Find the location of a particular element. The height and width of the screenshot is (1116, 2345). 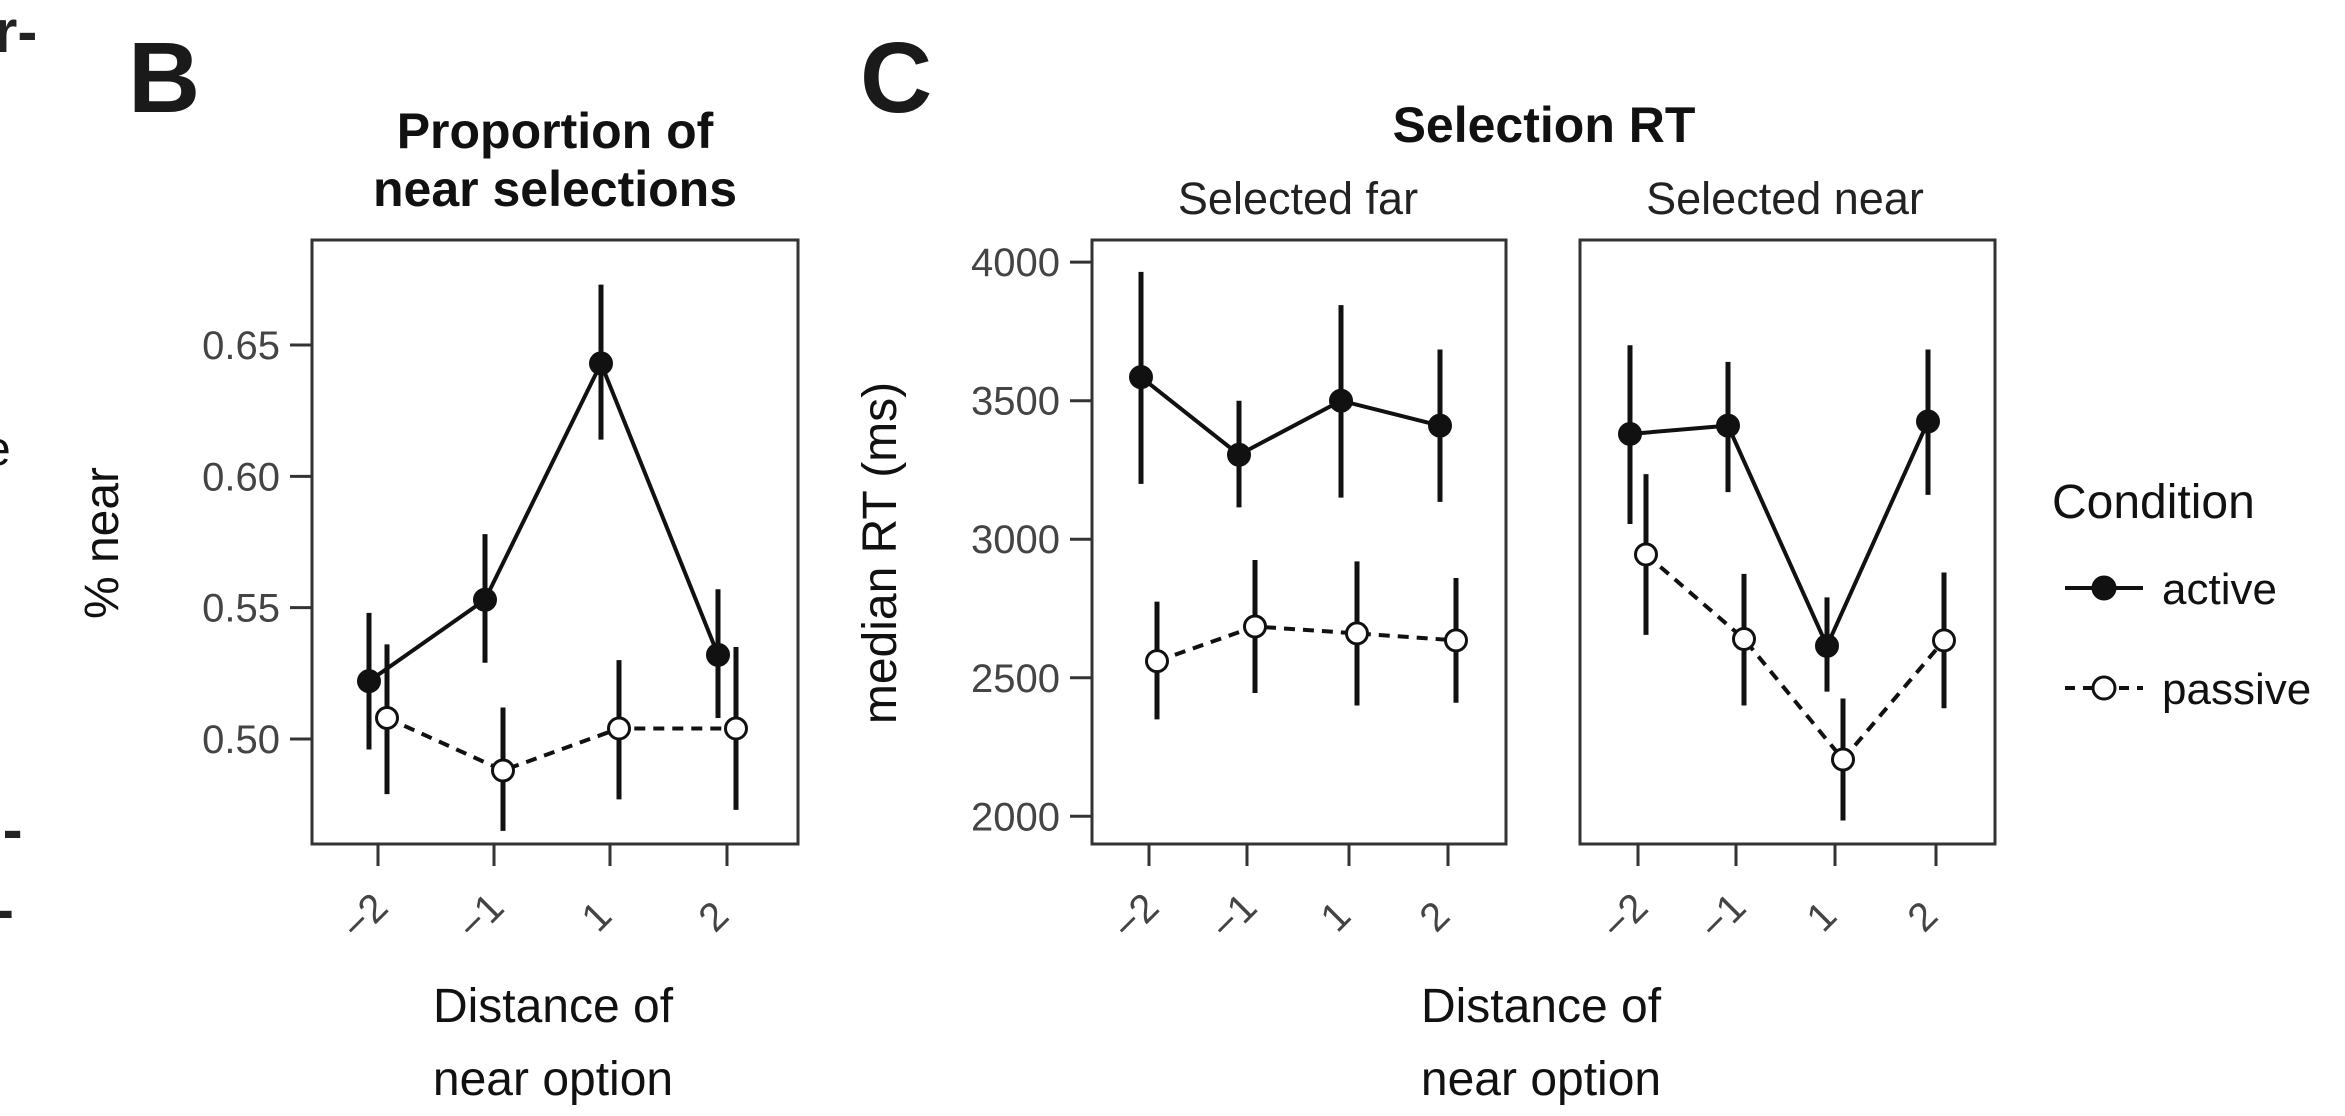

y-tick-label: 3500 is located at coordinates (1015, 402).